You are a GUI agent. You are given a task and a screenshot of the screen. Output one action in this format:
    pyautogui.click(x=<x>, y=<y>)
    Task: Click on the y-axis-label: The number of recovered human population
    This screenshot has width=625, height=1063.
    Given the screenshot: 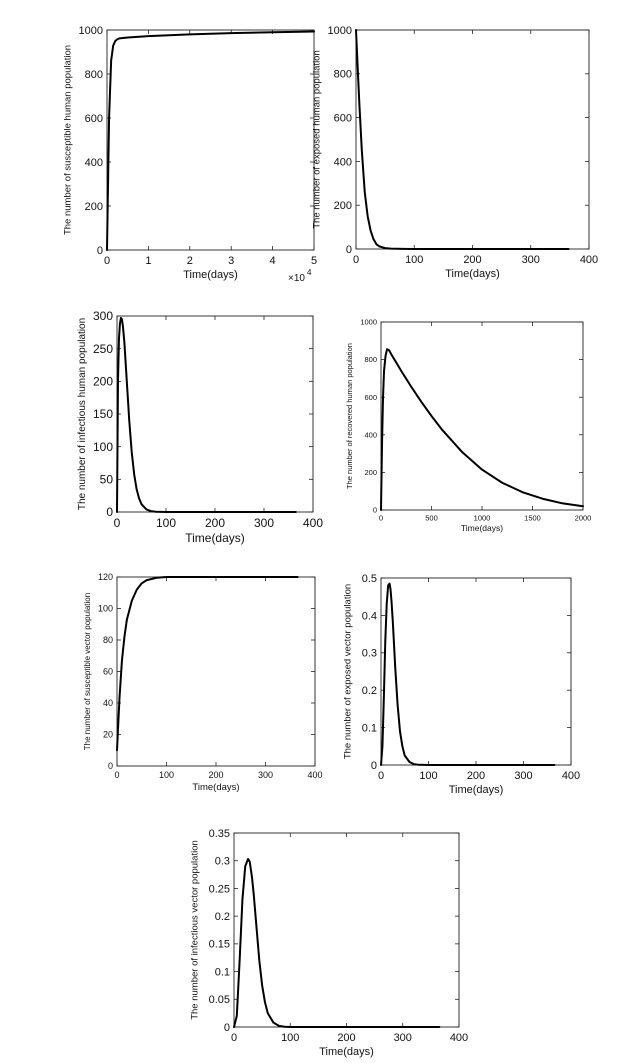 What is the action you would take?
    pyautogui.click(x=349, y=416)
    